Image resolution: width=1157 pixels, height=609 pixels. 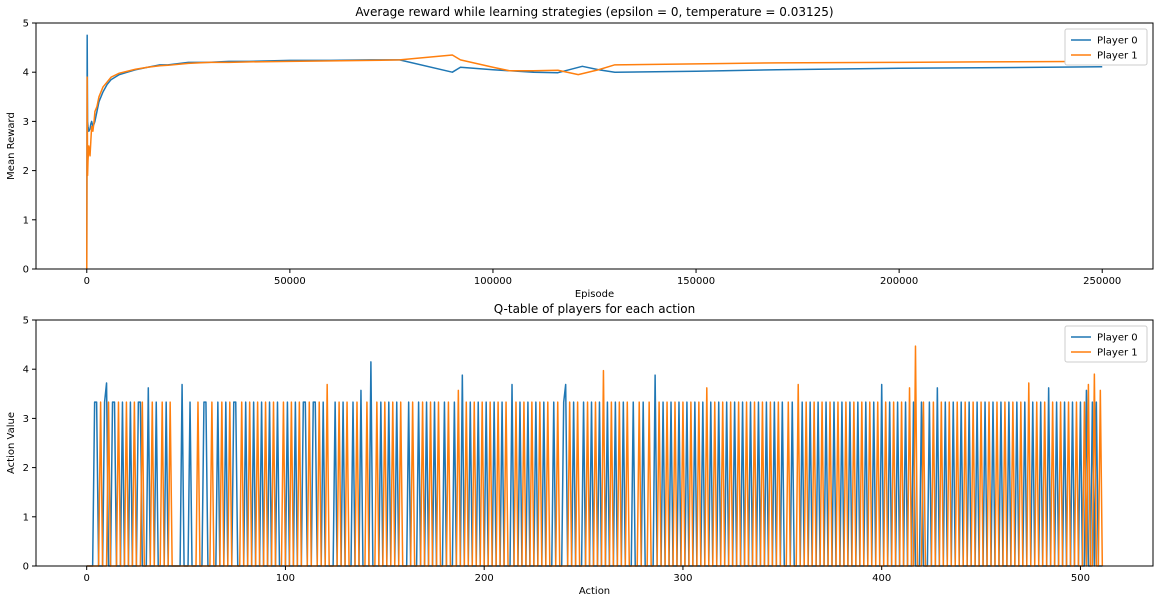 I want to click on x-tick-label: 400, so click(x=881, y=578).